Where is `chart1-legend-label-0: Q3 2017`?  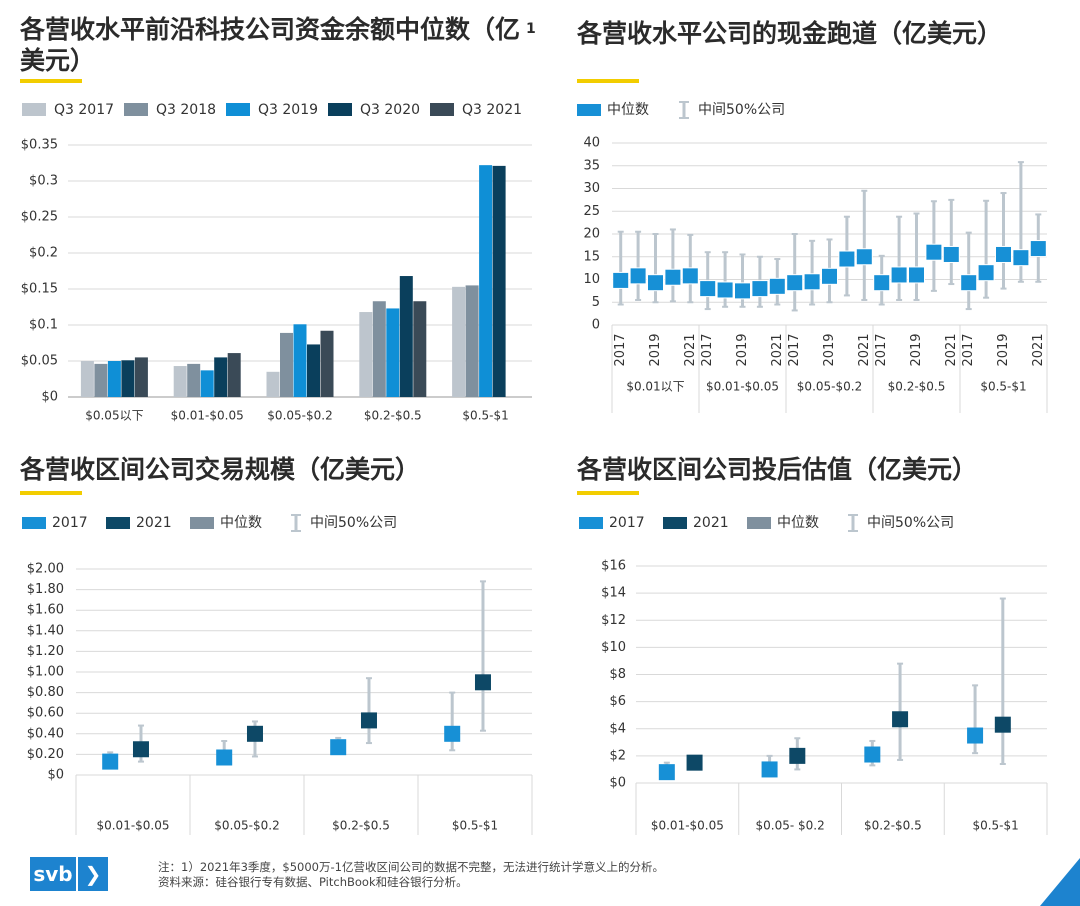 chart1-legend-label-0: Q3 2017 is located at coordinates (84, 110).